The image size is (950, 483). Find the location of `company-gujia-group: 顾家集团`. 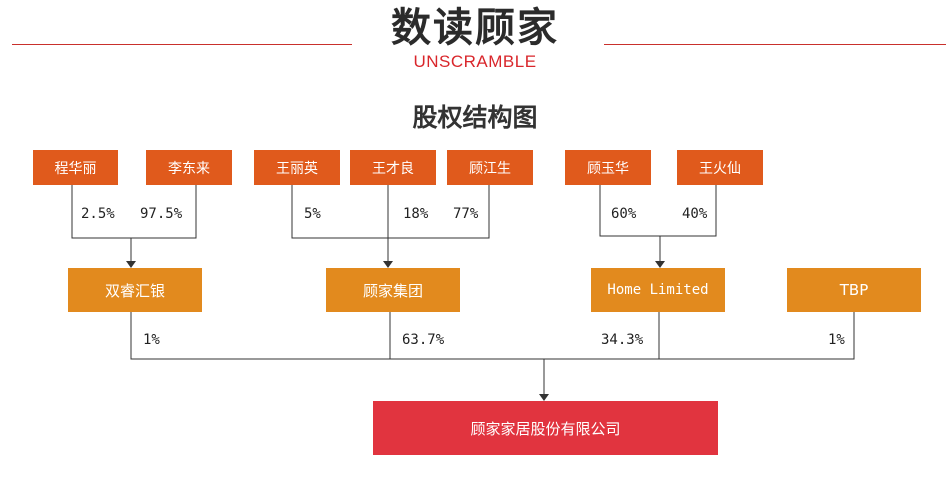

company-gujia-group: 顾家集团 is located at coordinates (393, 290).